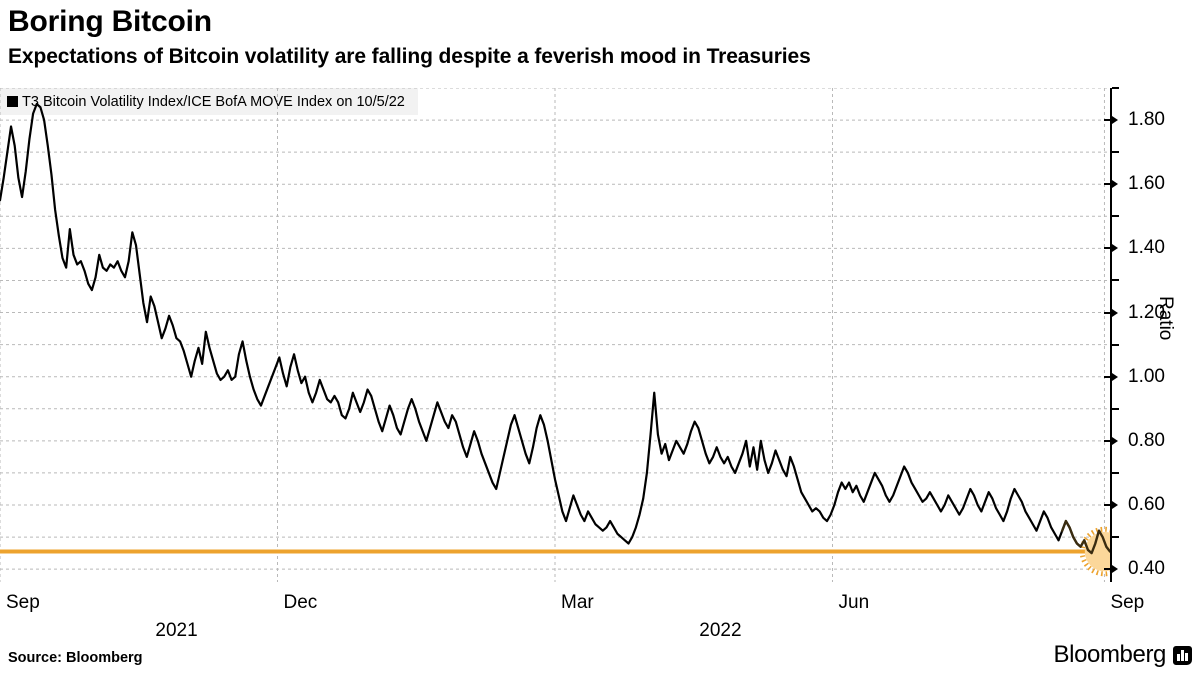  I want to click on y-tick-label: 1.80, so click(1146, 120).